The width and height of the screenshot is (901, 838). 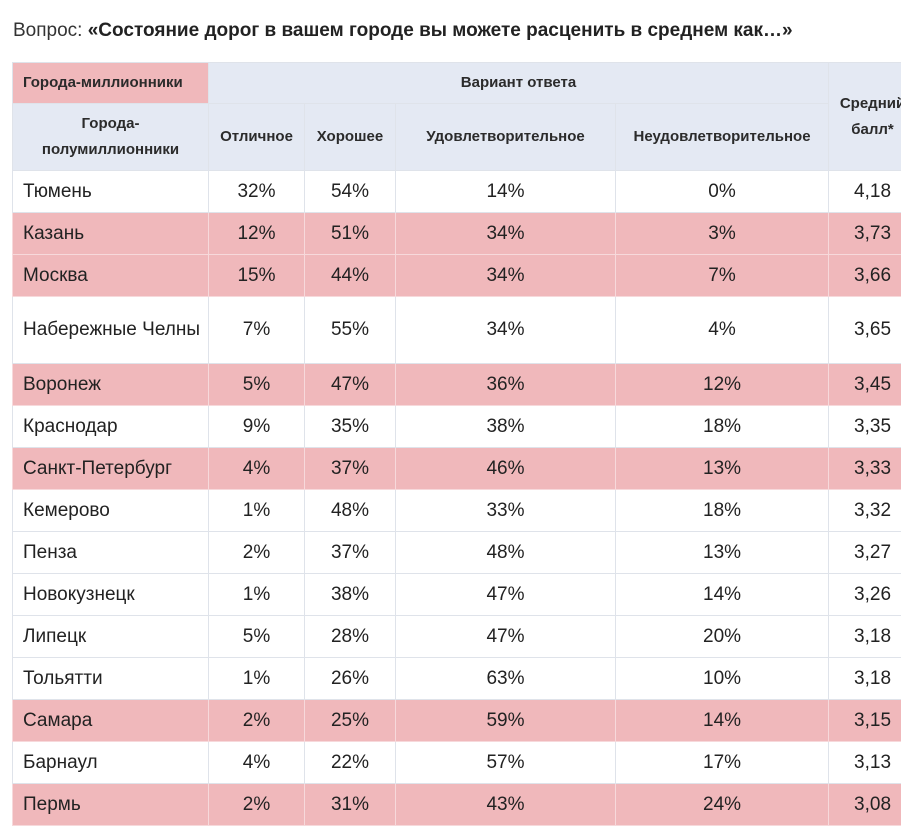 What do you see at coordinates (110, 552) in the screenshot?
I see `city-cell: Пенза` at bounding box center [110, 552].